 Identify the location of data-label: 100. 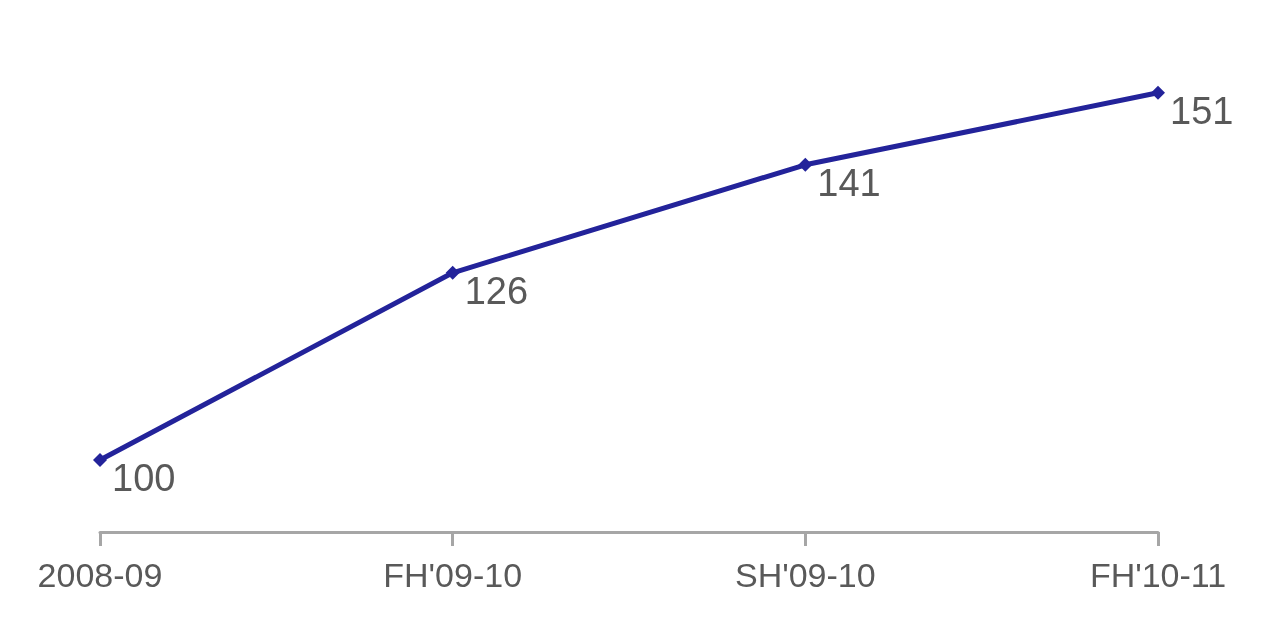
(144, 478).